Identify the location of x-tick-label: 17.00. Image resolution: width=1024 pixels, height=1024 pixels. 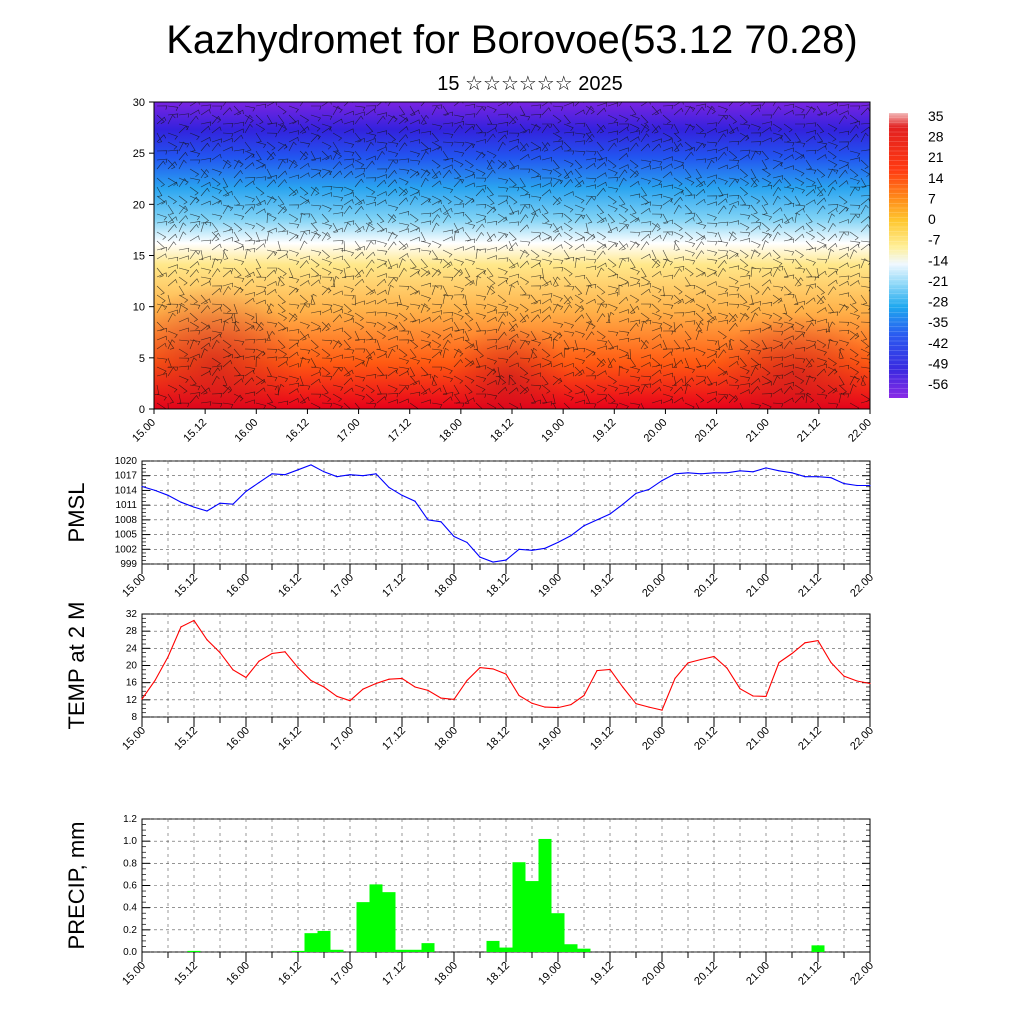
(342, 586).